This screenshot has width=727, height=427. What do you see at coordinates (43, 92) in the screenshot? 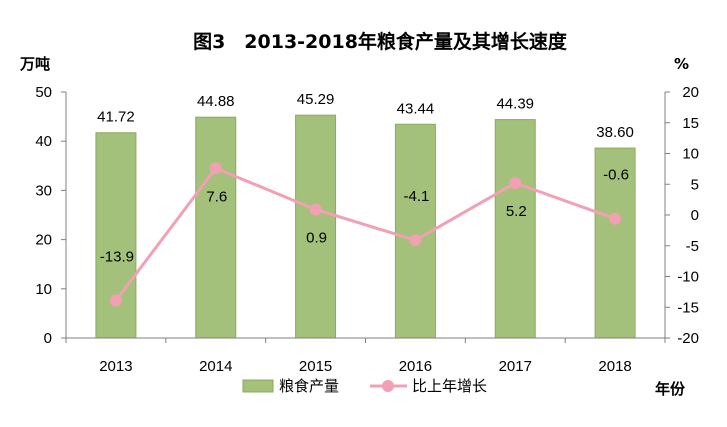
I see `left-tick-label-50: 50` at bounding box center [43, 92].